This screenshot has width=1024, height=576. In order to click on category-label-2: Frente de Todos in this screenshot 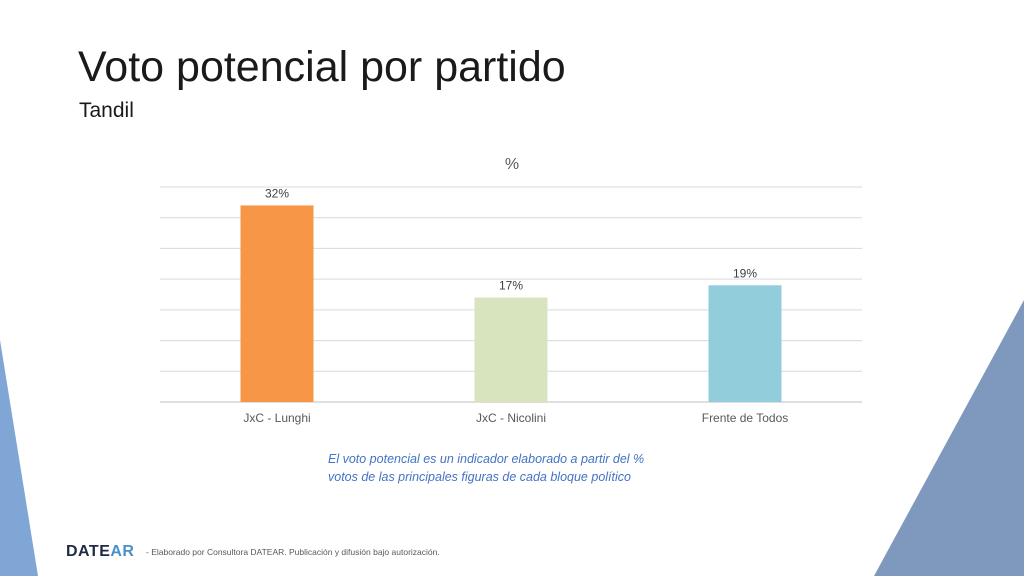, I will do `click(745, 418)`.